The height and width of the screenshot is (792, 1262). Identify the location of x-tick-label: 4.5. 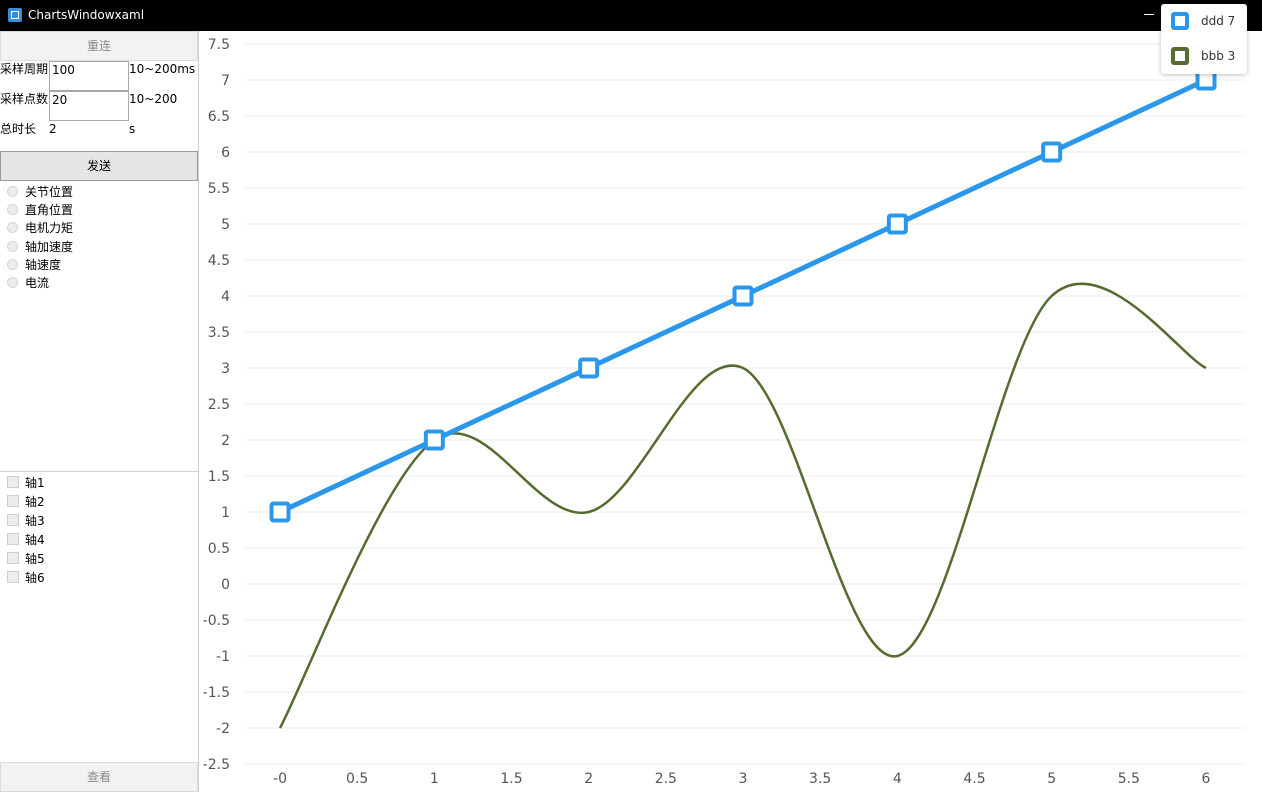
(974, 779).